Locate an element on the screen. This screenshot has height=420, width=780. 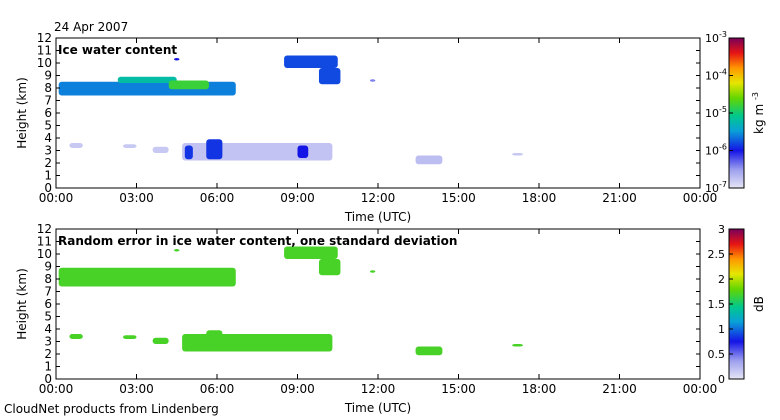
colorbar-tick-label: 1 is located at coordinates (721, 329).